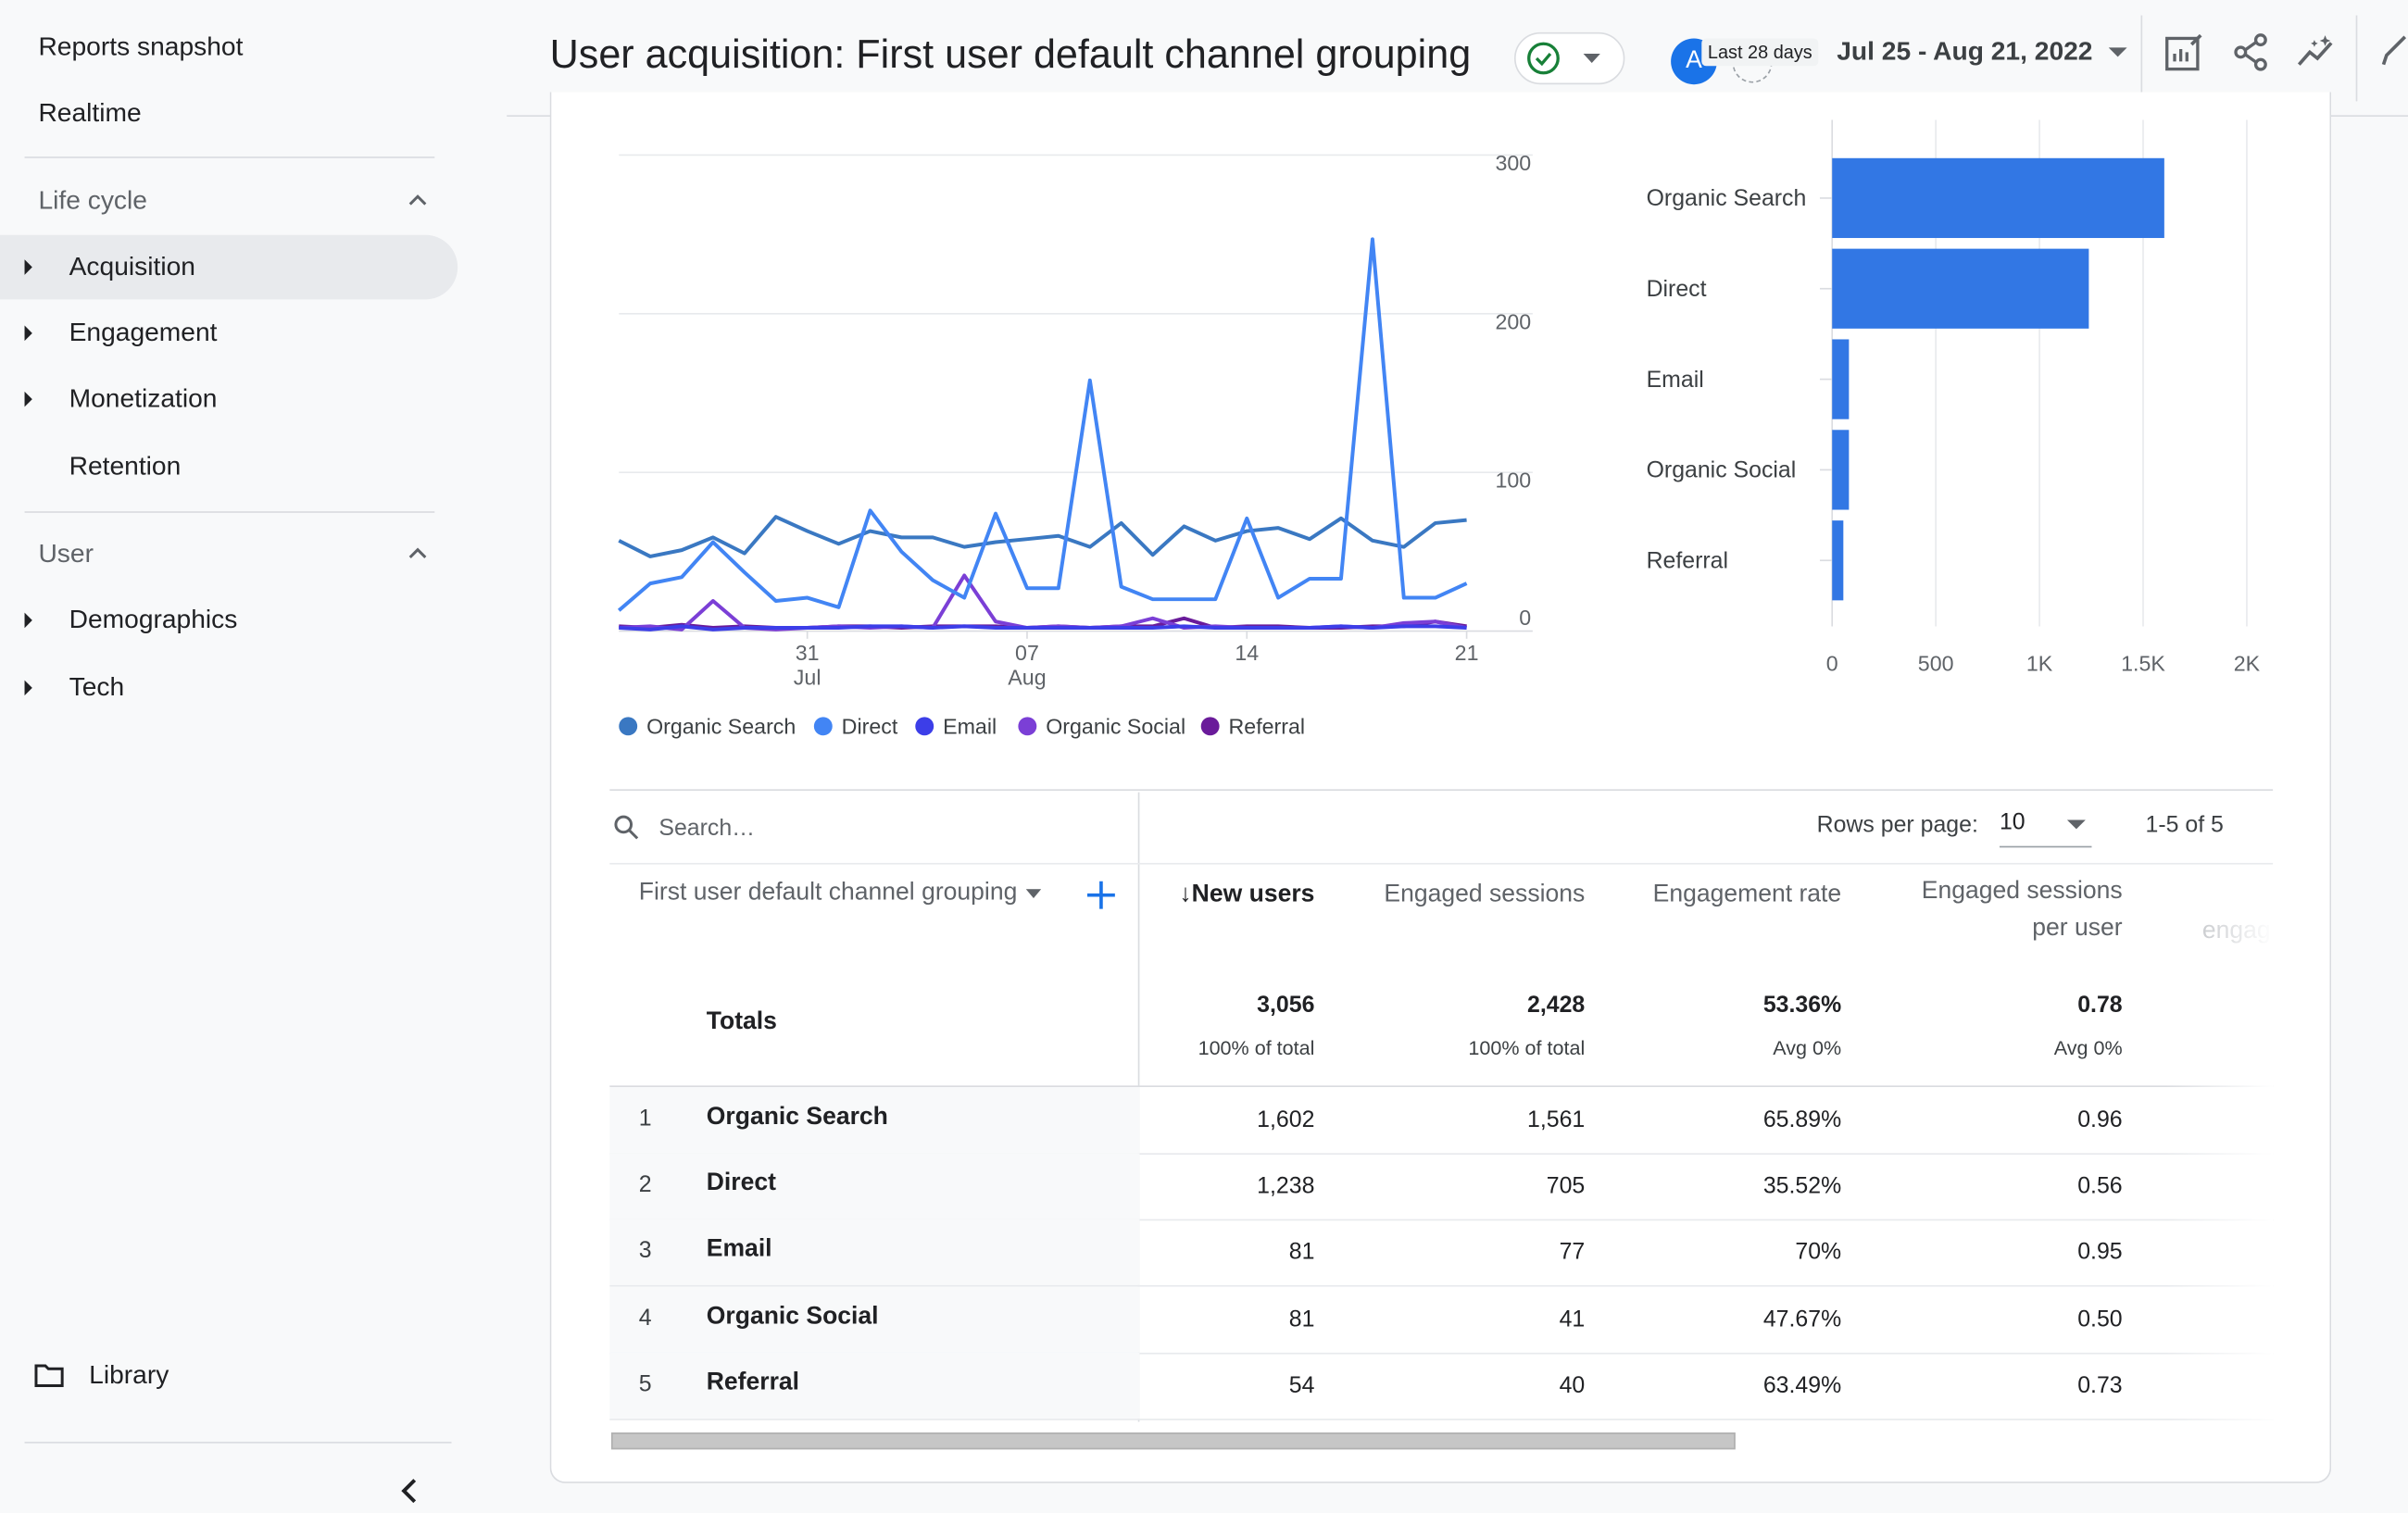 The image size is (2408, 1513). Describe the element at coordinates (645, 1318) in the screenshot. I see `row-index: 4` at that location.